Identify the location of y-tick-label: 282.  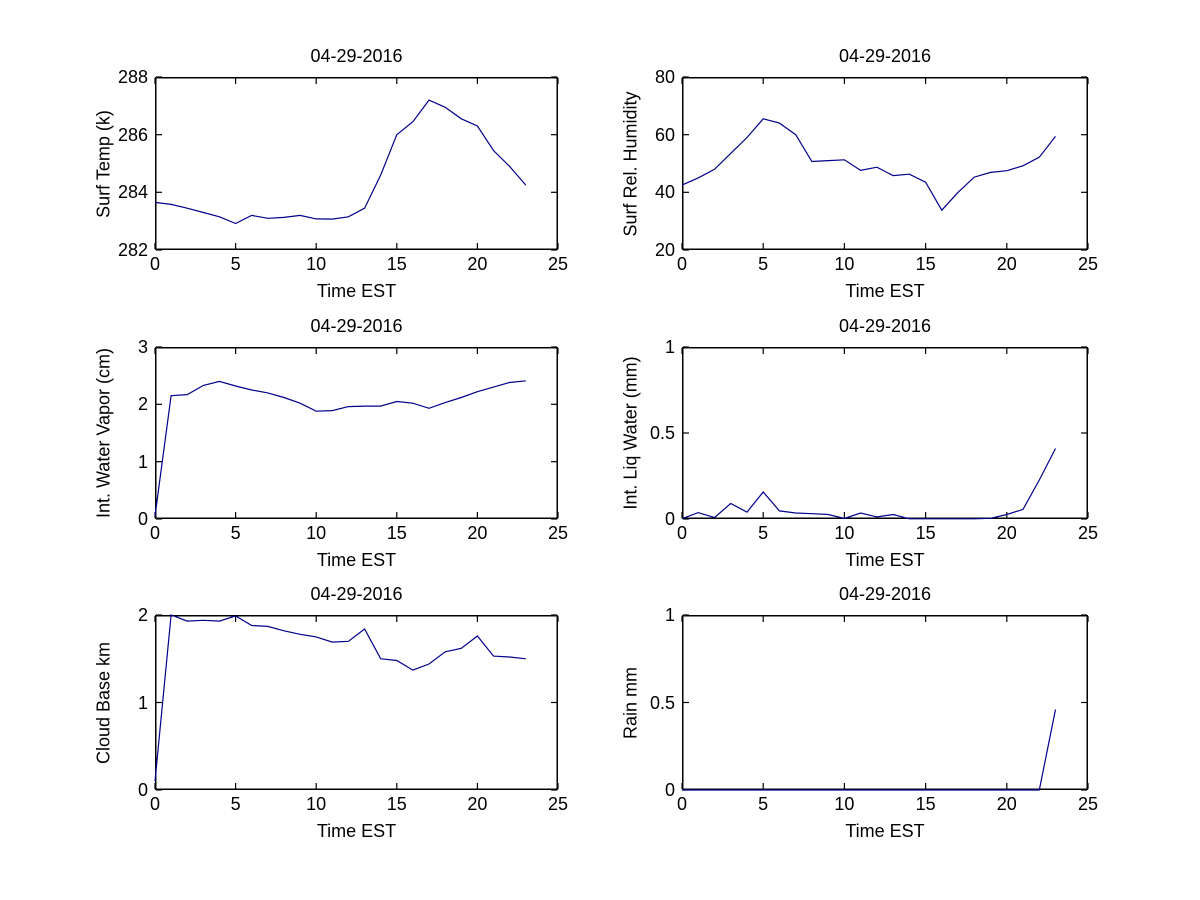
(132, 250).